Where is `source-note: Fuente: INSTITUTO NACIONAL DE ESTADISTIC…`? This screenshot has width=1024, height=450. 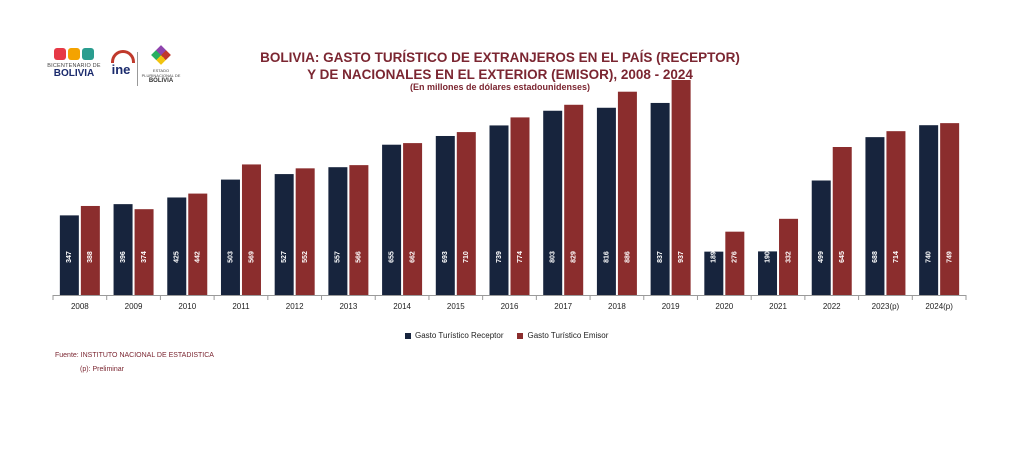
source-note: Fuente: INSTITUTO NACIONAL DE ESTADISTIC… is located at coordinates (134, 355).